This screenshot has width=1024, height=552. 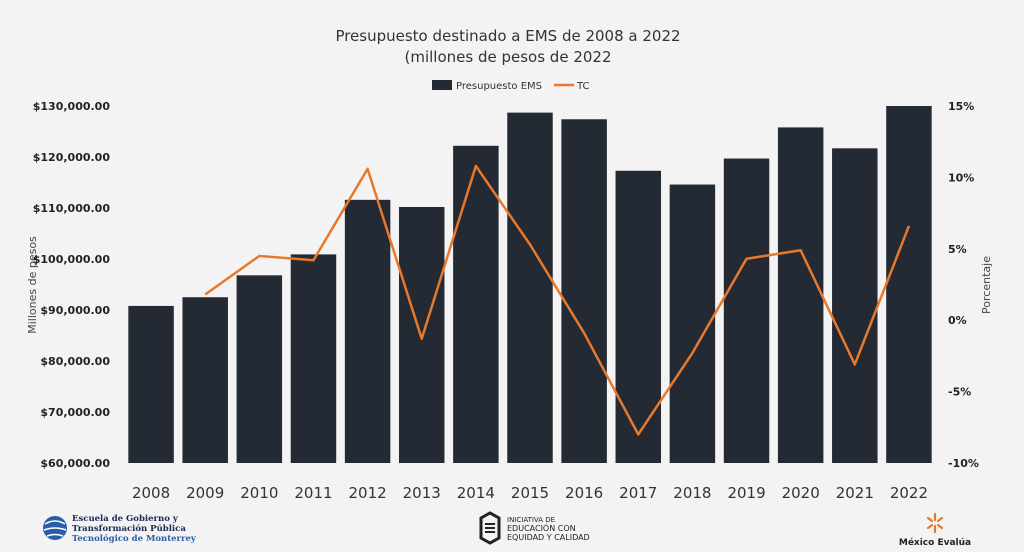 What do you see at coordinates (692, 493) in the screenshot?
I see `x-tick-label: 2018` at bounding box center [692, 493].